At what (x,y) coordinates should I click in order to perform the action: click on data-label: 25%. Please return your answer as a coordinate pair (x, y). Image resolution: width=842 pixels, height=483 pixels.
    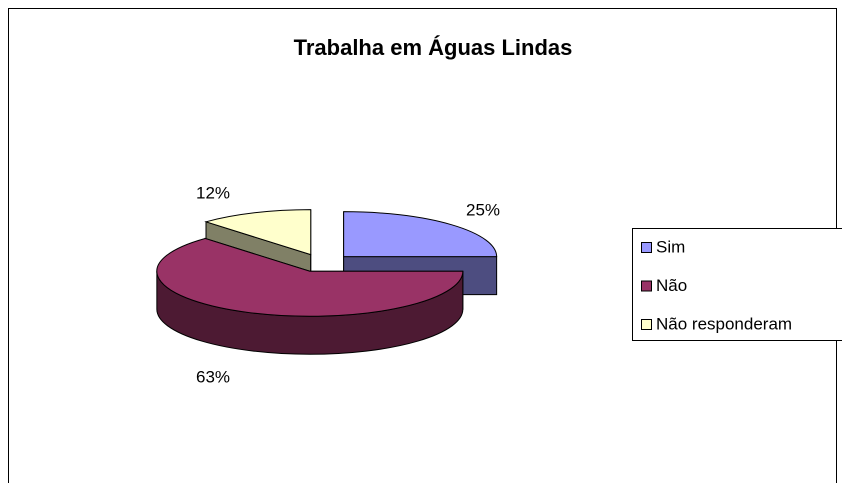
    Looking at the image, I should click on (483, 209).